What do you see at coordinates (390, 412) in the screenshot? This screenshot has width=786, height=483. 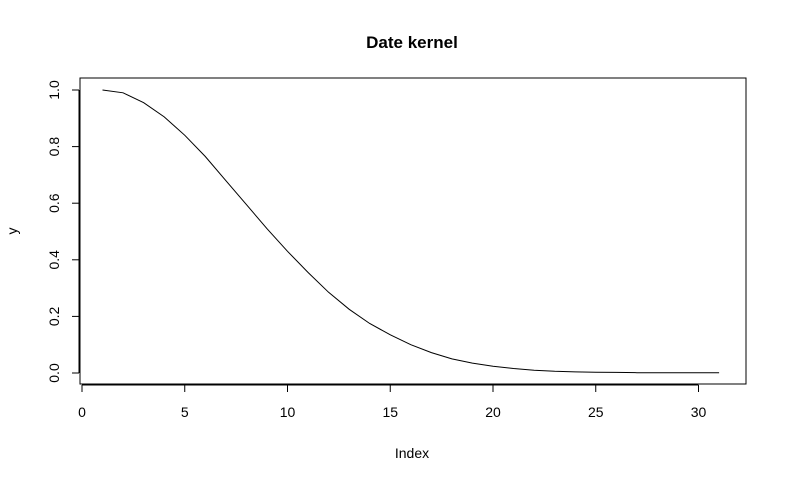 I see `x-tick-label: 15` at bounding box center [390, 412].